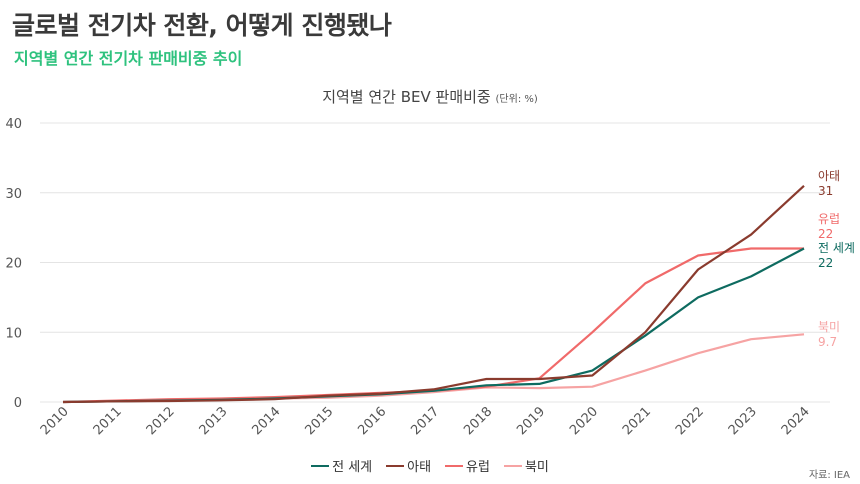  Describe the element at coordinates (13, 124) in the screenshot. I see `y-tick-label: 40` at that location.